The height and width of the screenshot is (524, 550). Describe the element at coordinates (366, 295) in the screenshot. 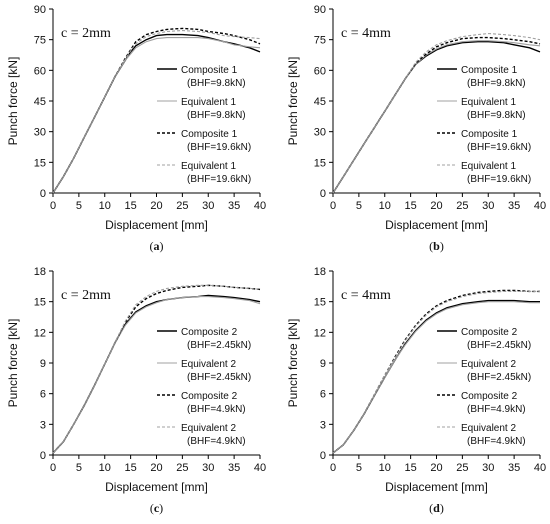

I see `condition-annotation: c = 4mm` at that location.